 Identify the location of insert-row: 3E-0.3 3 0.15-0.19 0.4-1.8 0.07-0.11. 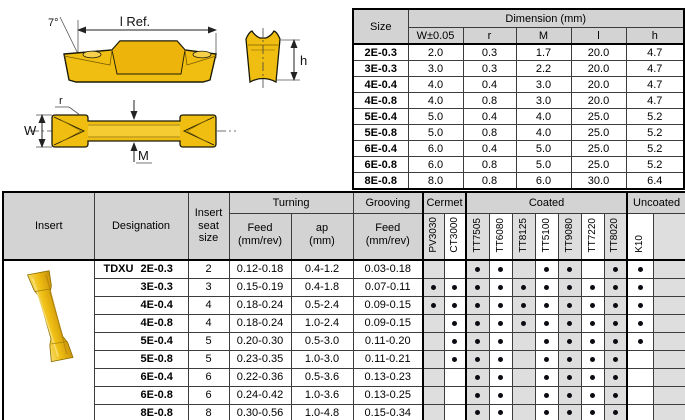
(344, 287).